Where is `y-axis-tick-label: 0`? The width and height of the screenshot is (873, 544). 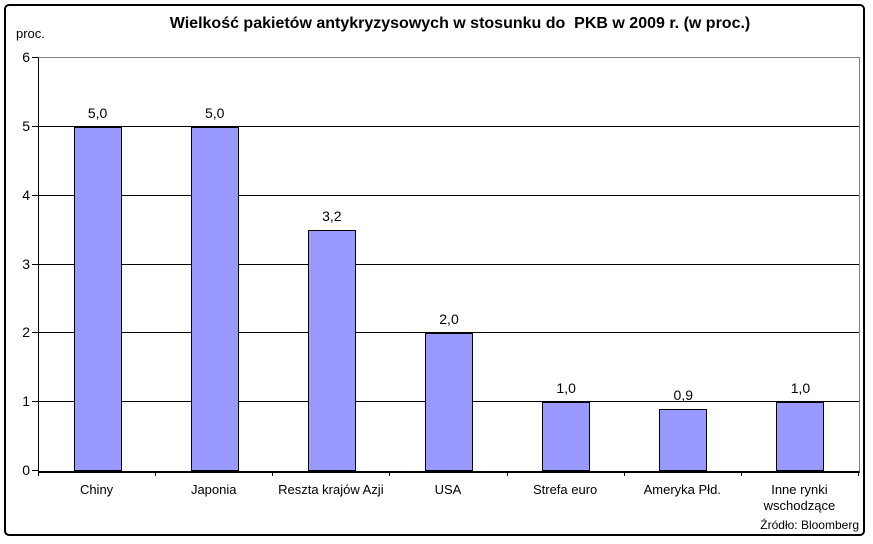 y-axis-tick-label: 0 is located at coordinates (26, 470).